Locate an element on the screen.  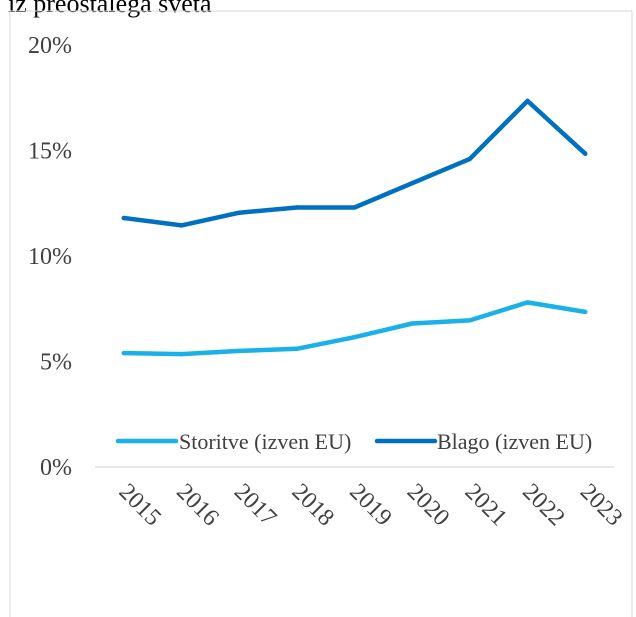
x-tick-label: 2018 is located at coordinates (313, 505).